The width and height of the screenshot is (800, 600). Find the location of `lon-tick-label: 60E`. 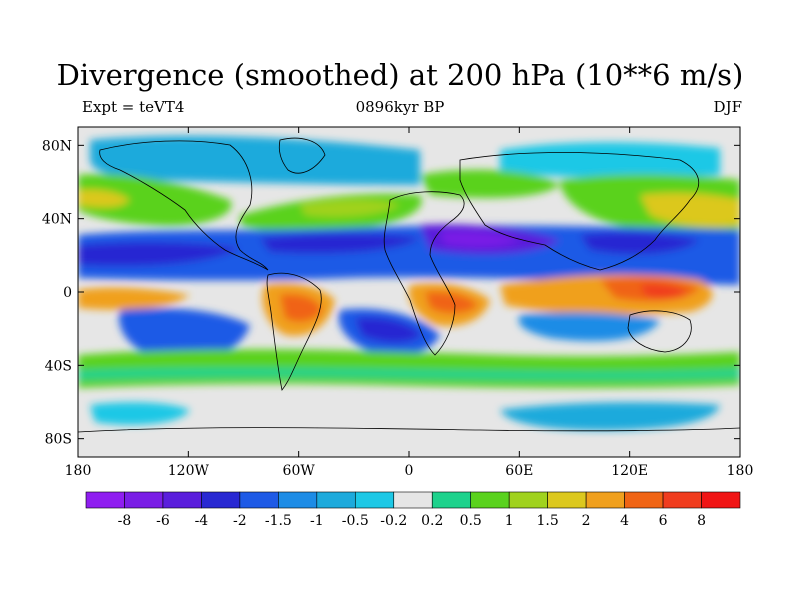

lon-tick-label: 60E is located at coordinates (519, 471).